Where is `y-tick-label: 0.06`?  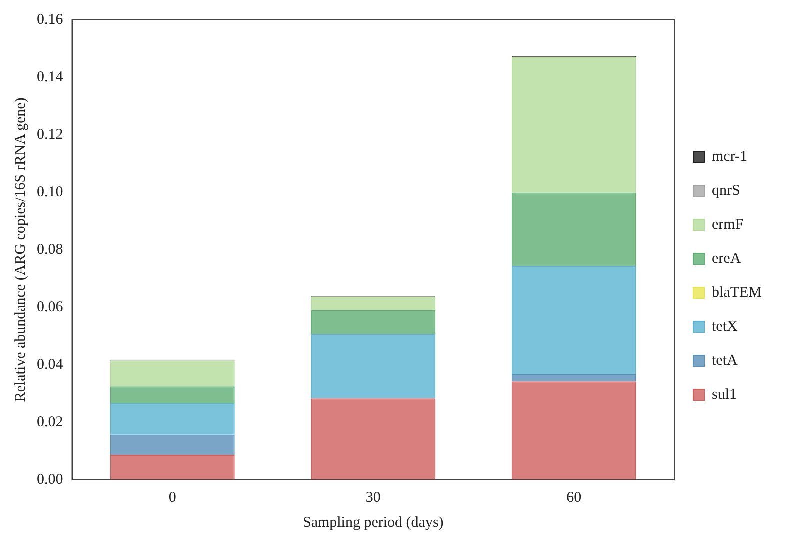
y-tick-label: 0.06 is located at coordinates (50, 307).